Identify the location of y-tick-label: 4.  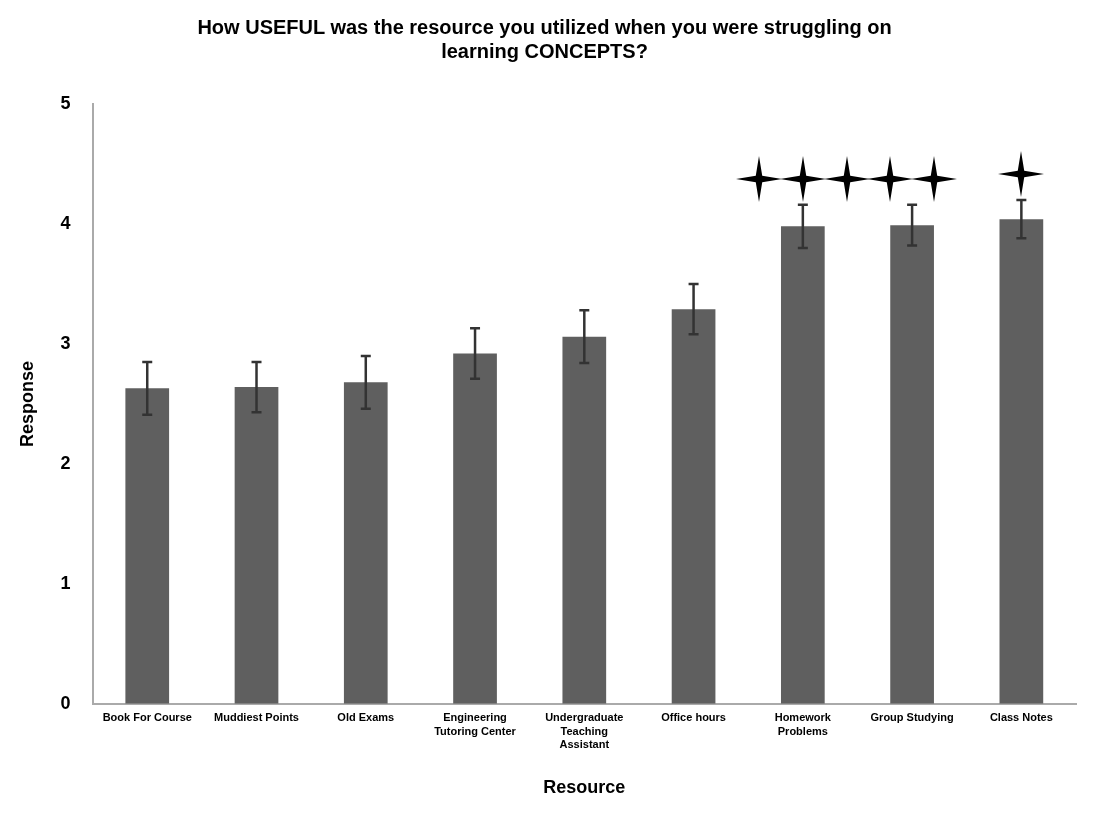
(65, 222).